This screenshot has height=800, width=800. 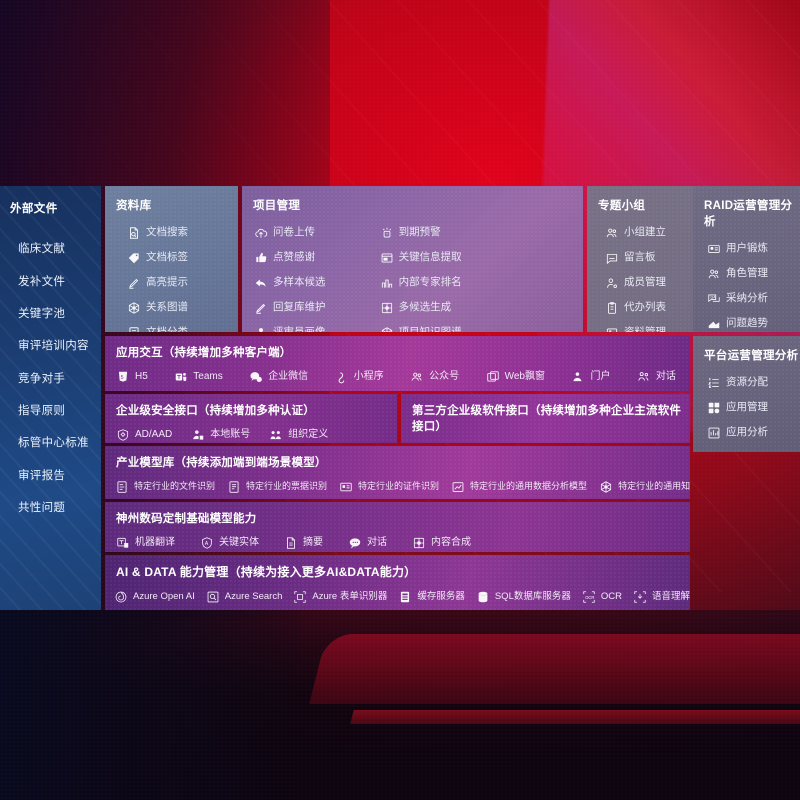 What do you see at coordinates (647, 326) in the screenshot?
I see `item-material-management: 资料管理` at bounding box center [647, 326].